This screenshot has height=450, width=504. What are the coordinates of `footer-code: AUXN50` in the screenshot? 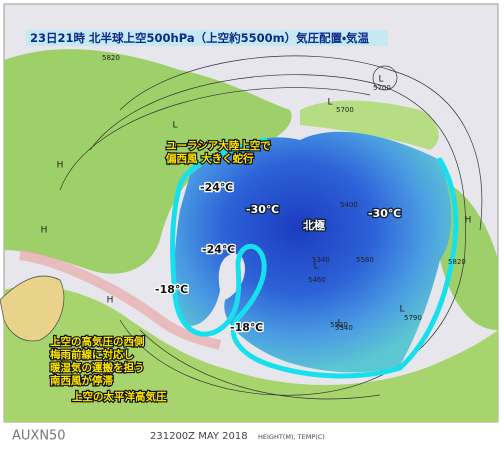 It's located at (39, 436).